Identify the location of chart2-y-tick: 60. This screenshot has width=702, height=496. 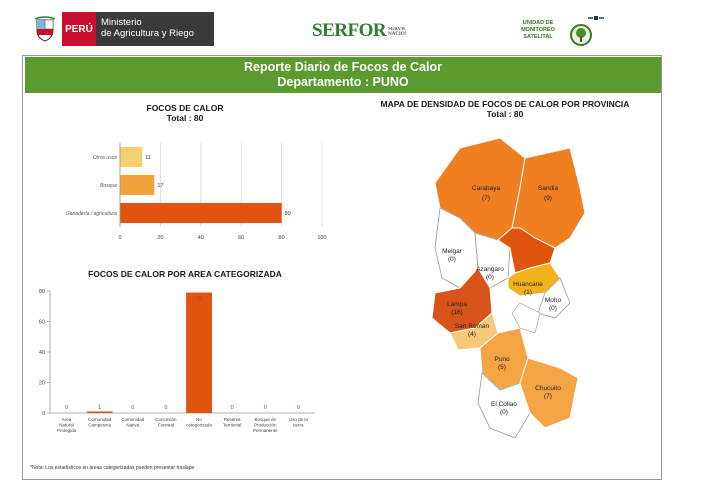
(42, 323).